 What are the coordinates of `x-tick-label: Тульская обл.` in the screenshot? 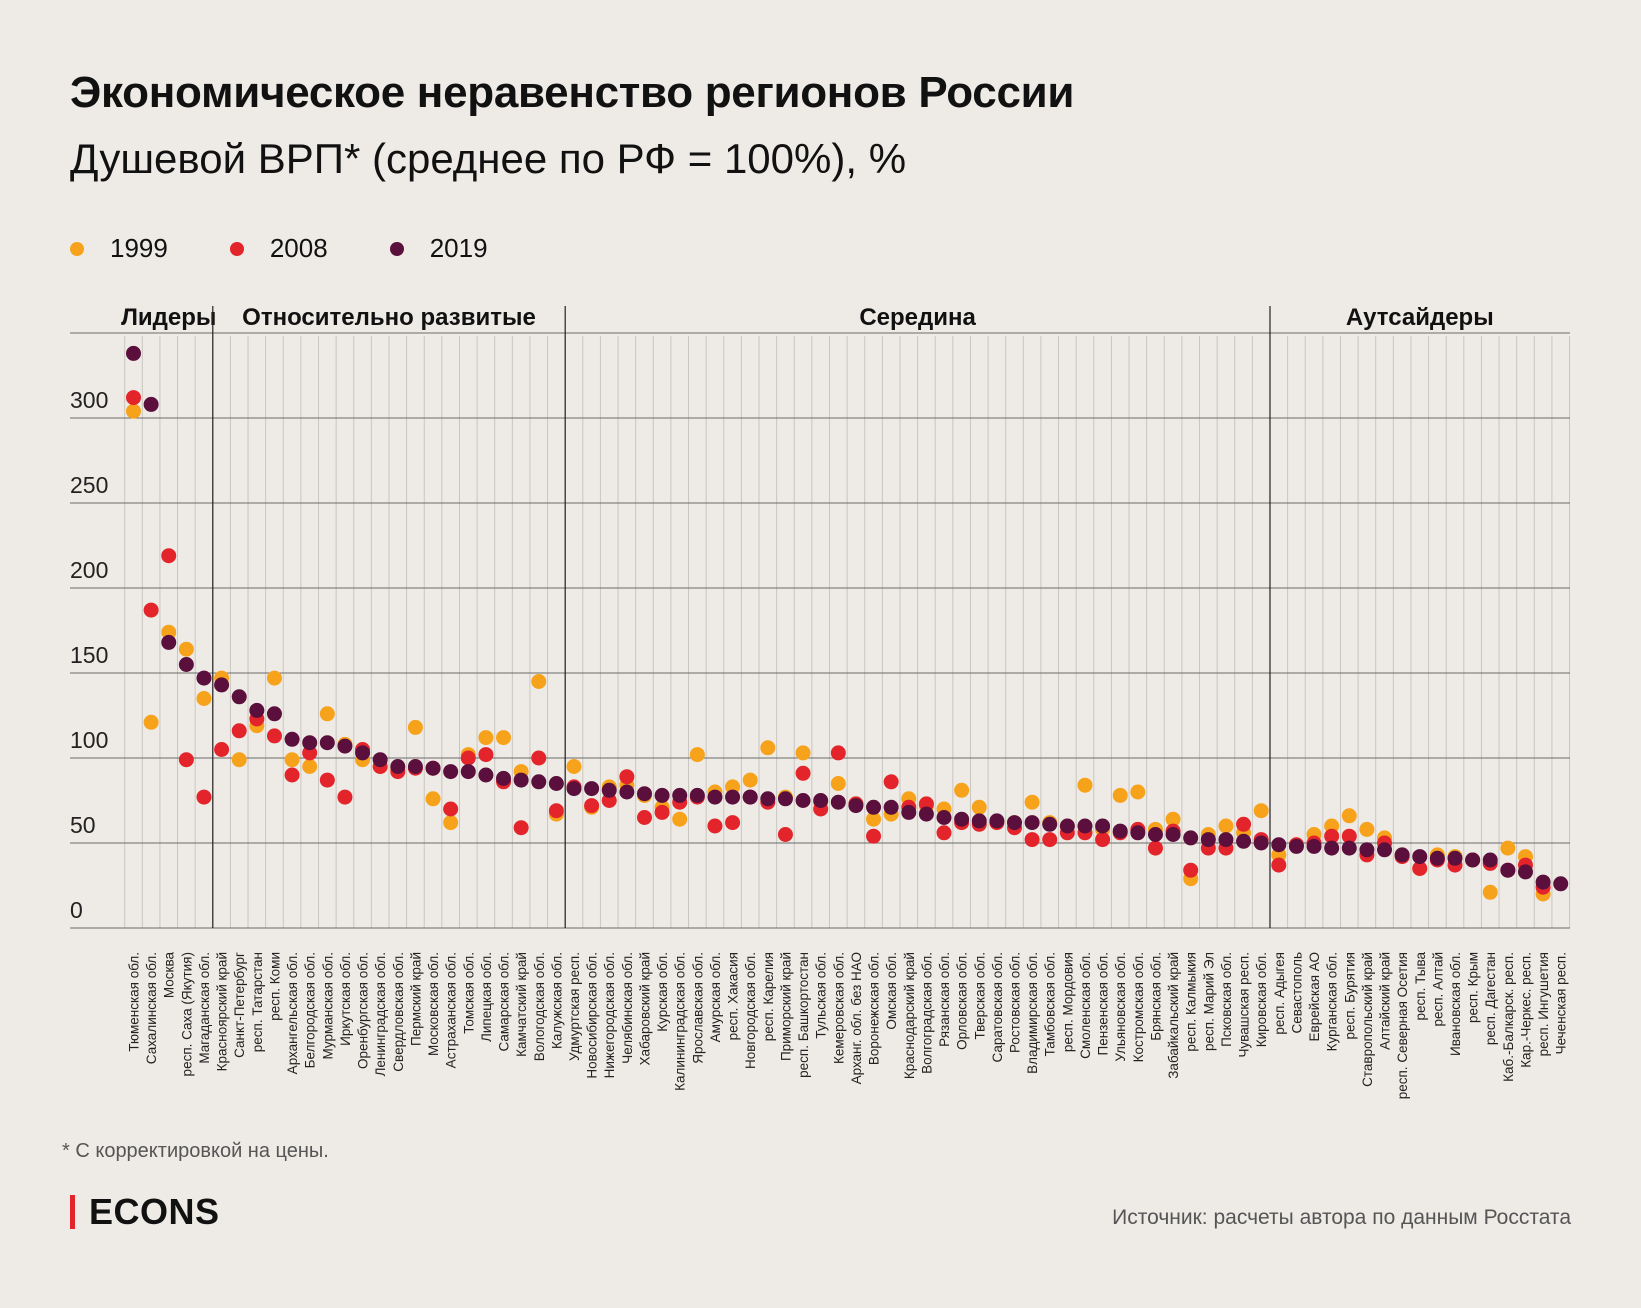 It's located at (821, 995).